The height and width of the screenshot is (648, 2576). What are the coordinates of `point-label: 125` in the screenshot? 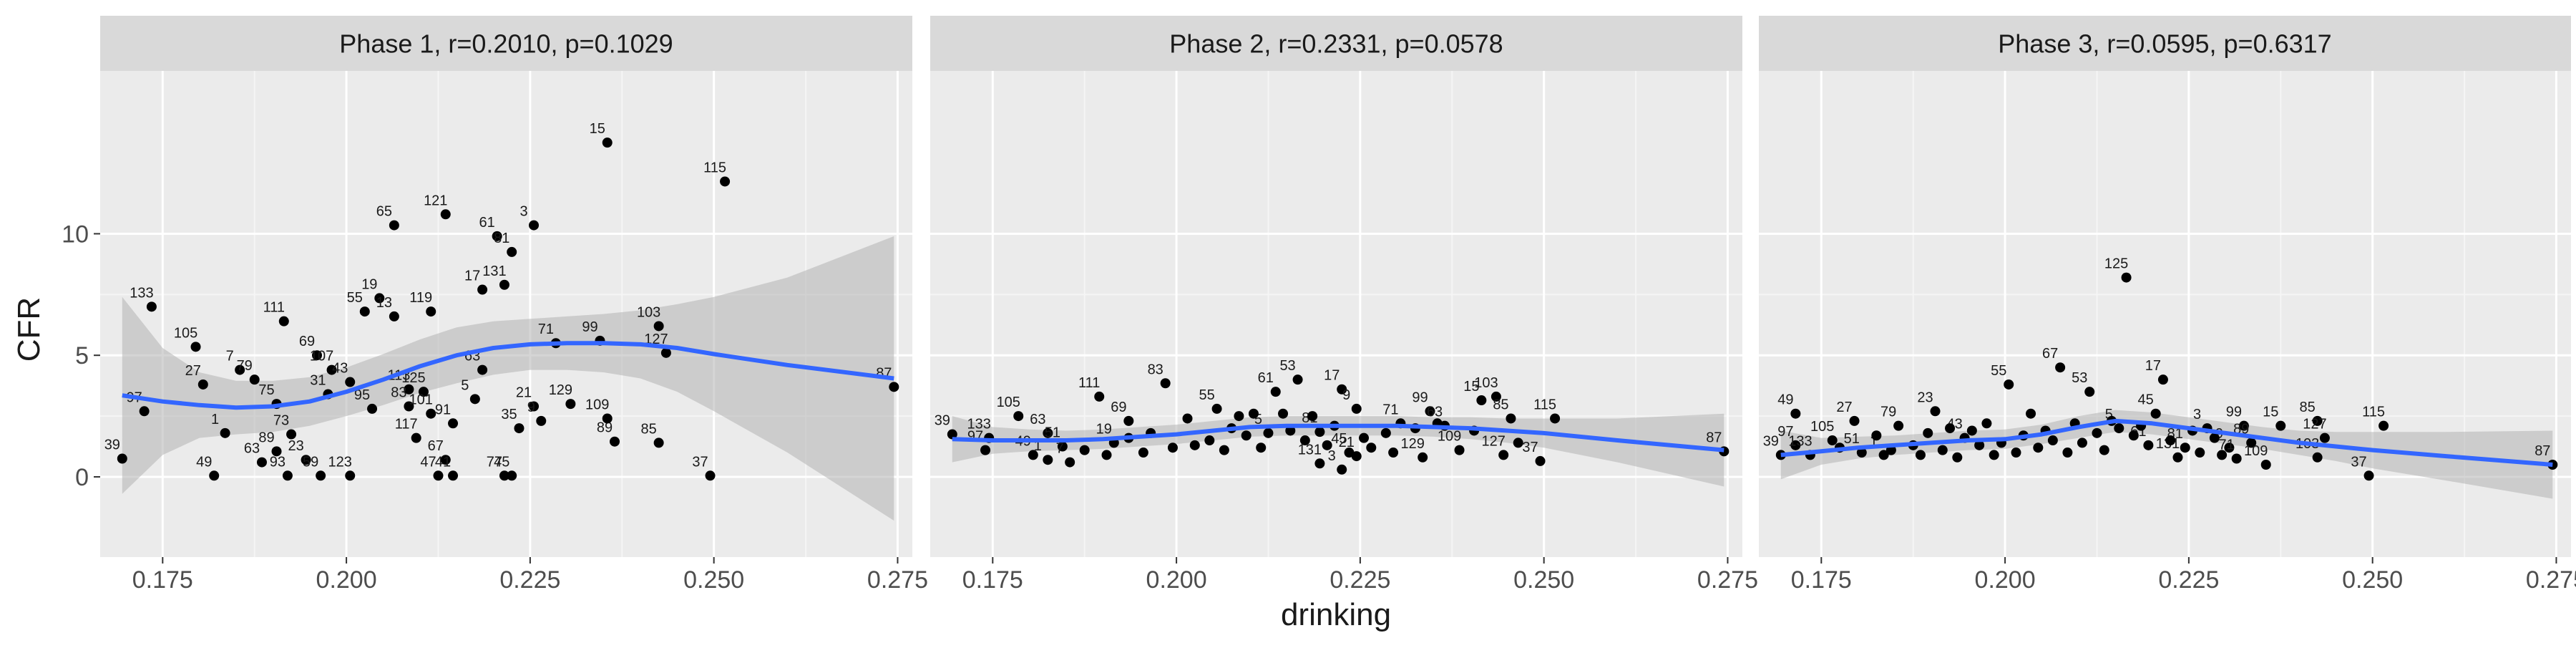 It's located at (2116, 264).